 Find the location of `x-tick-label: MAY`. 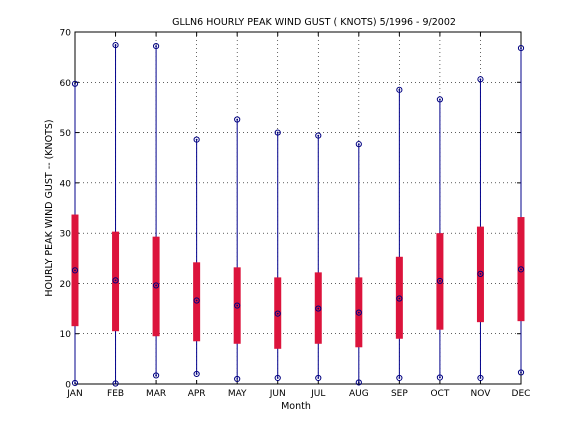

x-tick-label: MAY is located at coordinates (237, 394).